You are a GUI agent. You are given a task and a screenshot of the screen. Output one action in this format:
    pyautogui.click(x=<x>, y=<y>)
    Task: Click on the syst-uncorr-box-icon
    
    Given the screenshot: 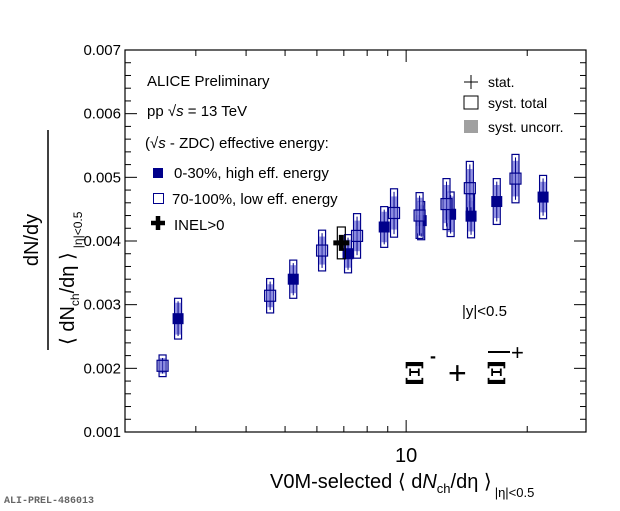 What is the action you would take?
    pyautogui.click(x=471, y=126)
    